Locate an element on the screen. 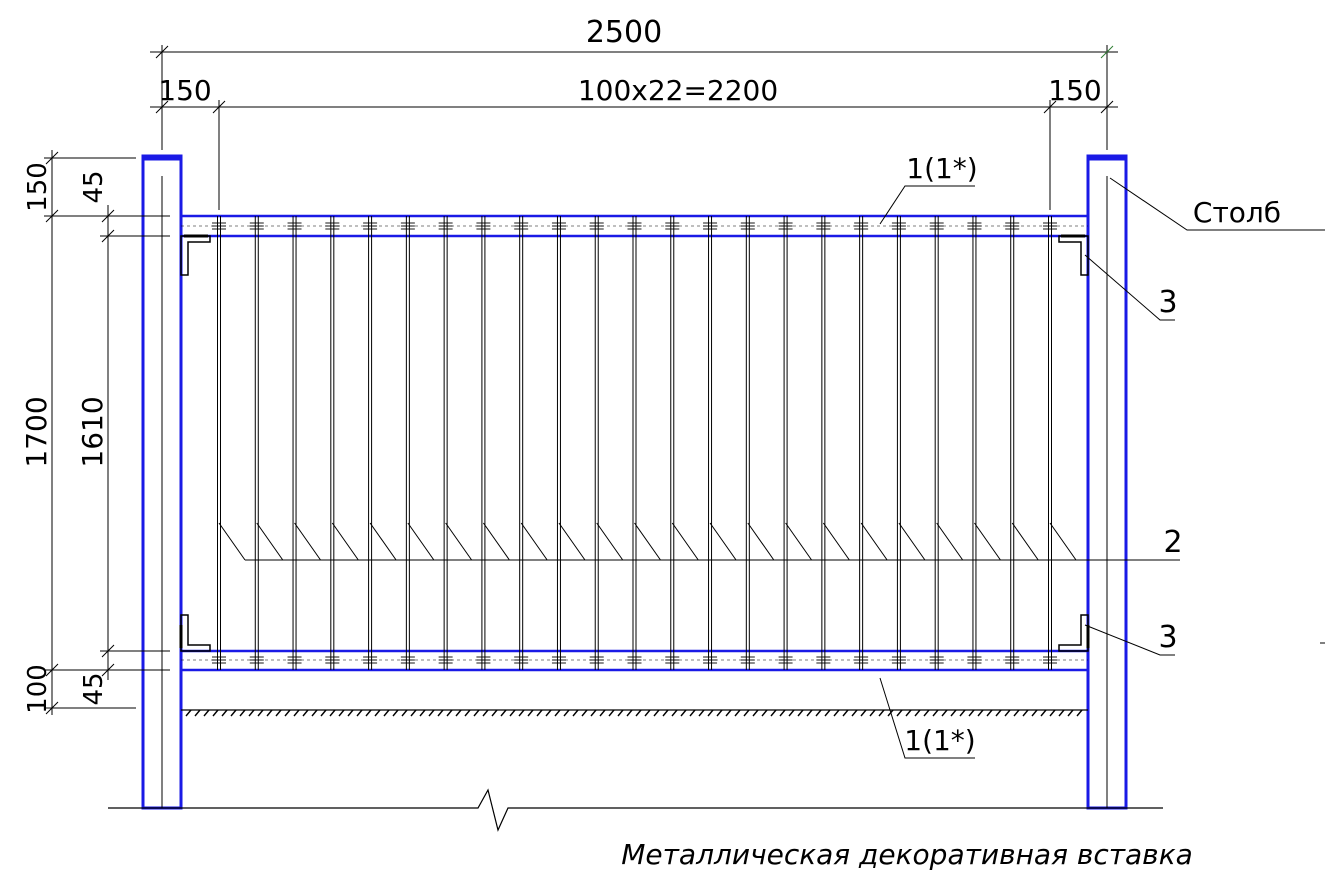 The height and width of the screenshot is (877, 1325). callout-bracket-top: 3 is located at coordinates (1167, 302).